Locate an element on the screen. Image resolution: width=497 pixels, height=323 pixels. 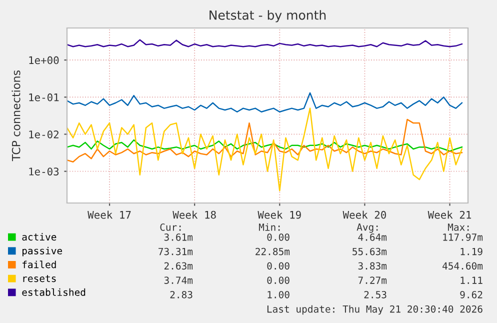
text: 1.11 is located at coordinates (471, 280).